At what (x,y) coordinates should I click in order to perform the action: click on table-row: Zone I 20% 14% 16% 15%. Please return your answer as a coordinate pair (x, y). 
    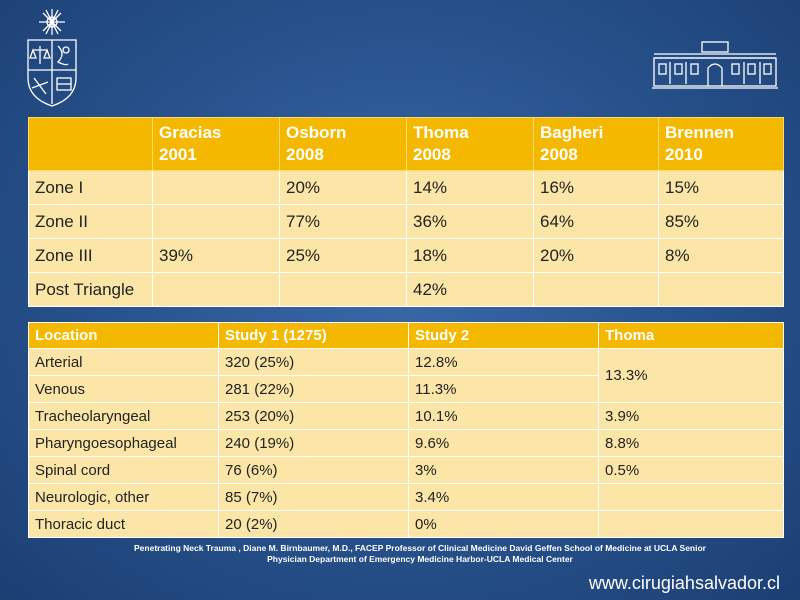
    Looking at the image, I should click on (406, 187).